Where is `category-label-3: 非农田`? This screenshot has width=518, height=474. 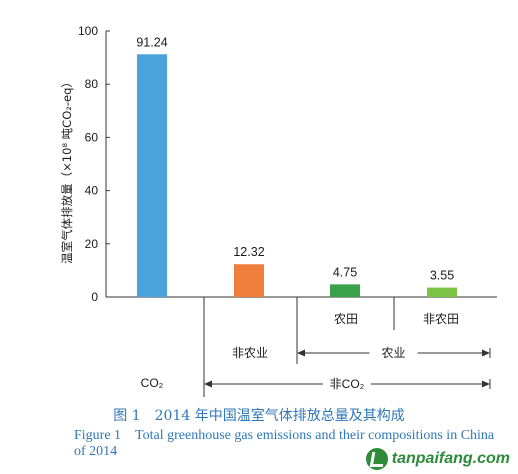
category-label-3: 非农田 is located at coordinates (441, 319).